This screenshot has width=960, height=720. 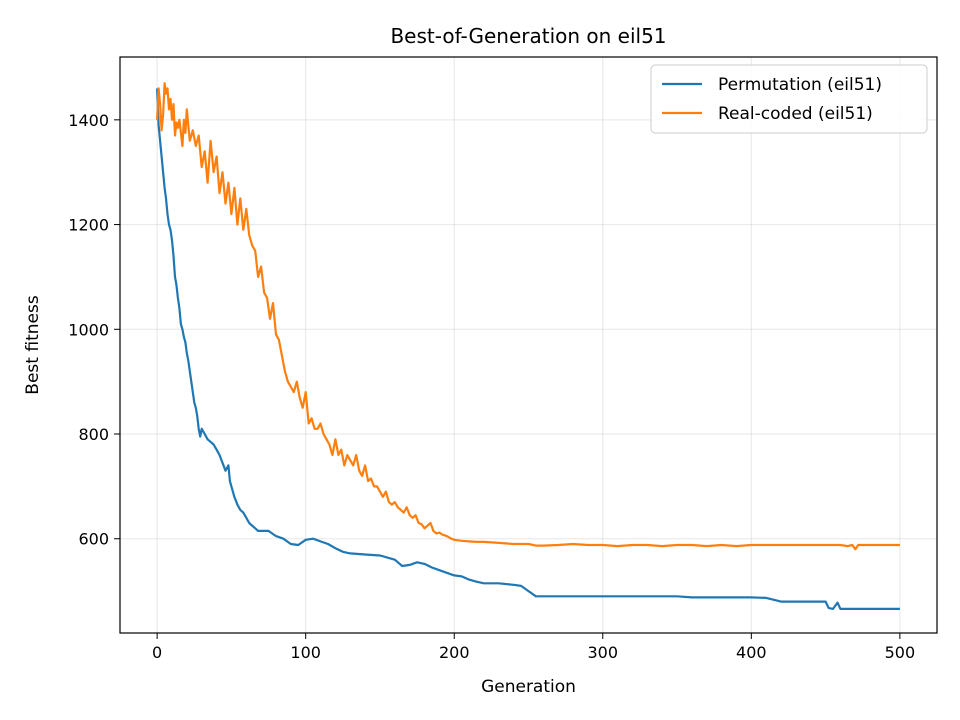 What do you see at coordinates (88, 329) in the screenshot?
I see `y-tick-label: 1000` at bounding box center [88, 329].